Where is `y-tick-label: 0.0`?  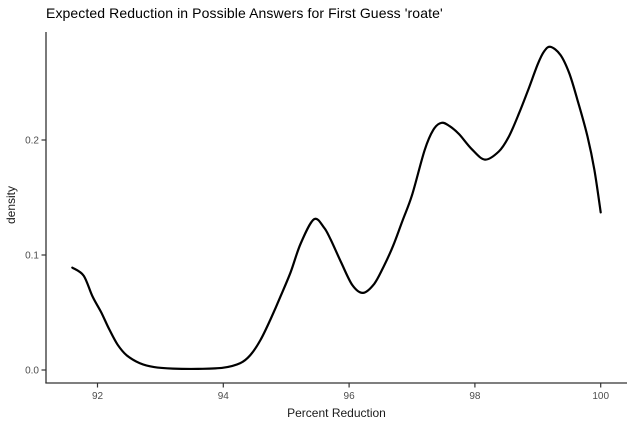 y-tick-label: 0.0 is located at coordinates (32, 371).